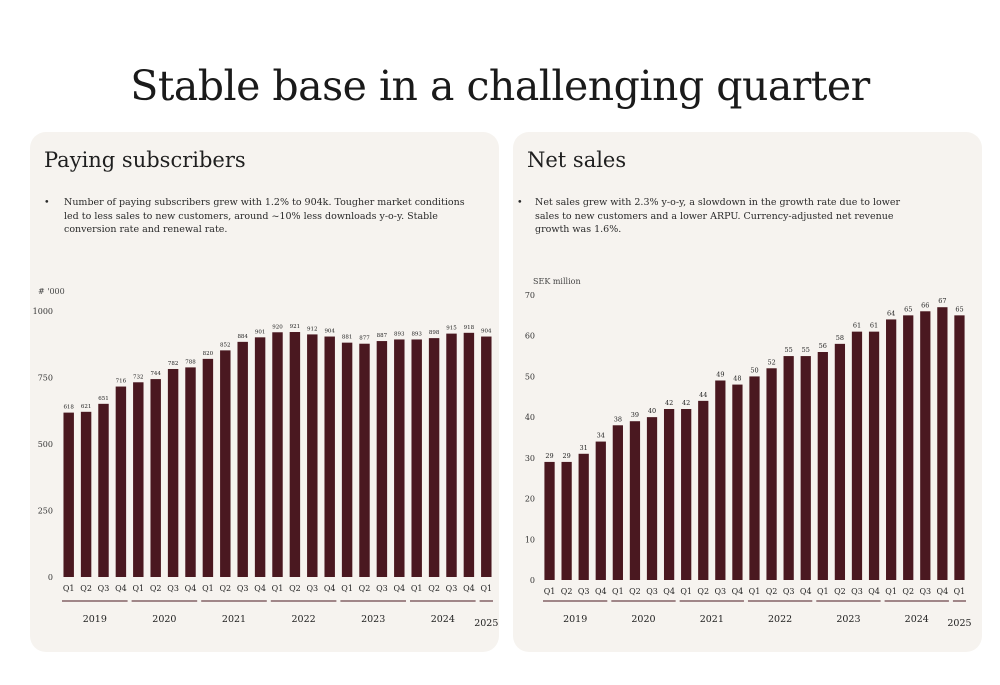 The image size is (1000, 685). I want to click on bar-value-label: 55, so click(806, 350).